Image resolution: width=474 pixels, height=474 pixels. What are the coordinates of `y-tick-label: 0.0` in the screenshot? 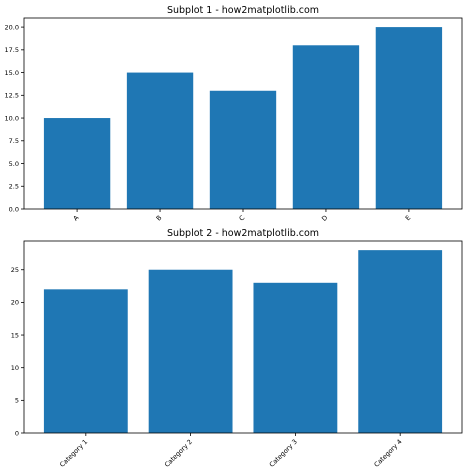 It's located at (14, 209).